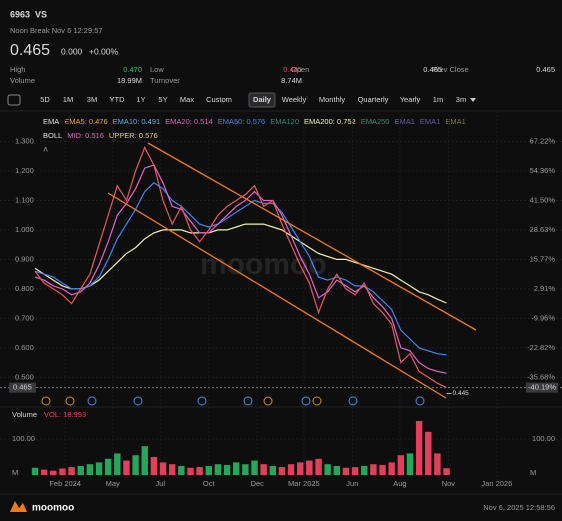  Describe the element at coordinates (140, 99) in the screenshot. I see `range-button: 1Y` at that location.